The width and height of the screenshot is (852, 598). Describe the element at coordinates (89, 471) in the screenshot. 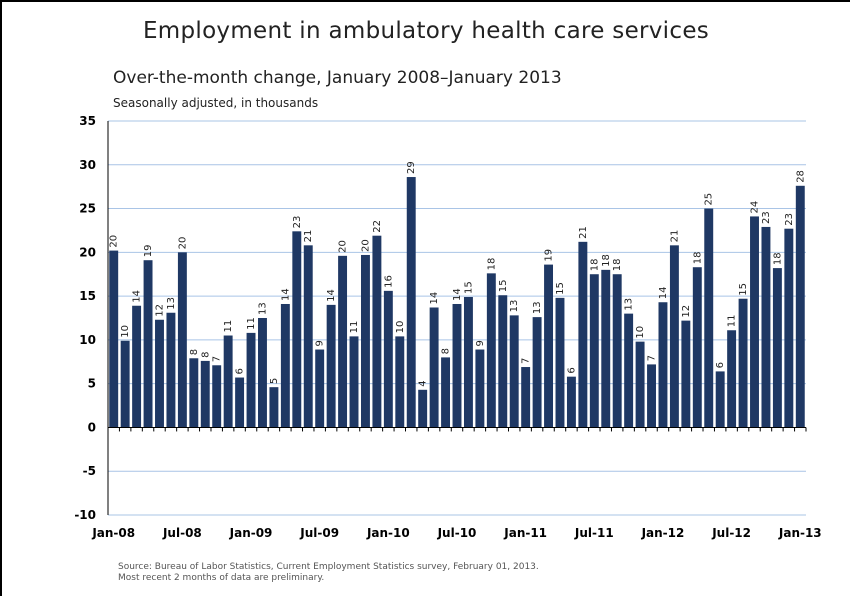

I see `y-tick-label: -5` at that location.